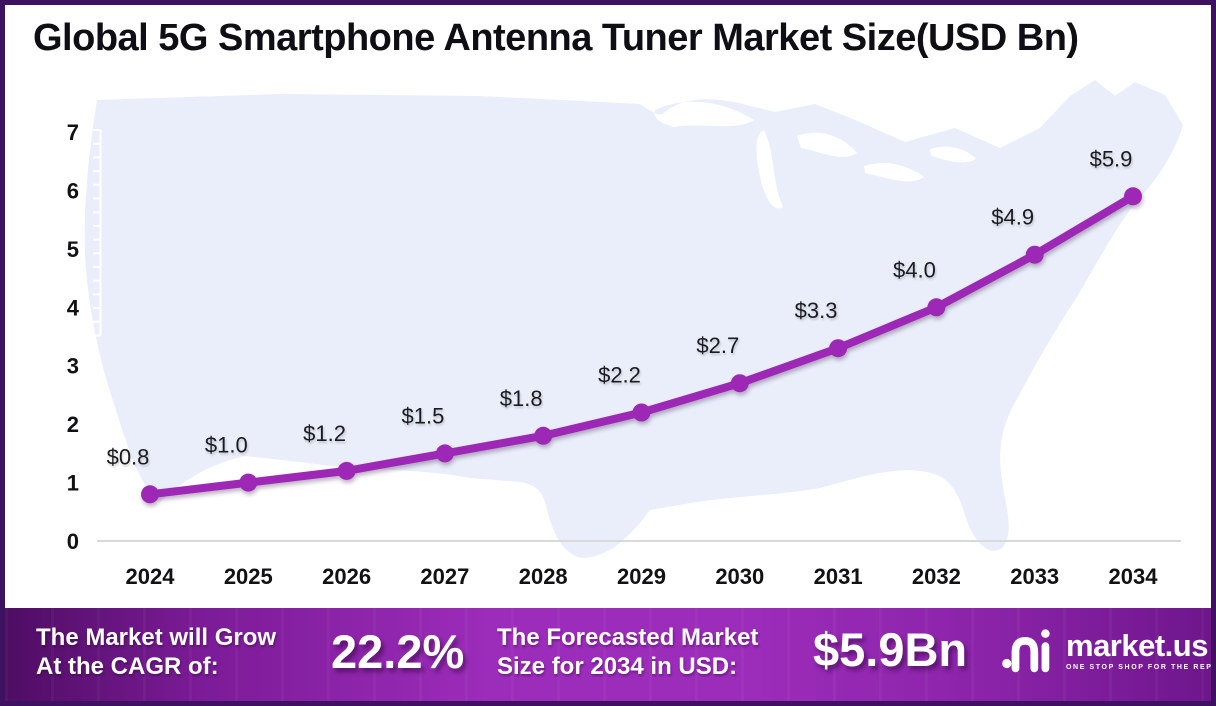 The width and height of the screenshot is (1216, 706). I want to click on x-axis-tick-label: 2033, so click(1034, 576).